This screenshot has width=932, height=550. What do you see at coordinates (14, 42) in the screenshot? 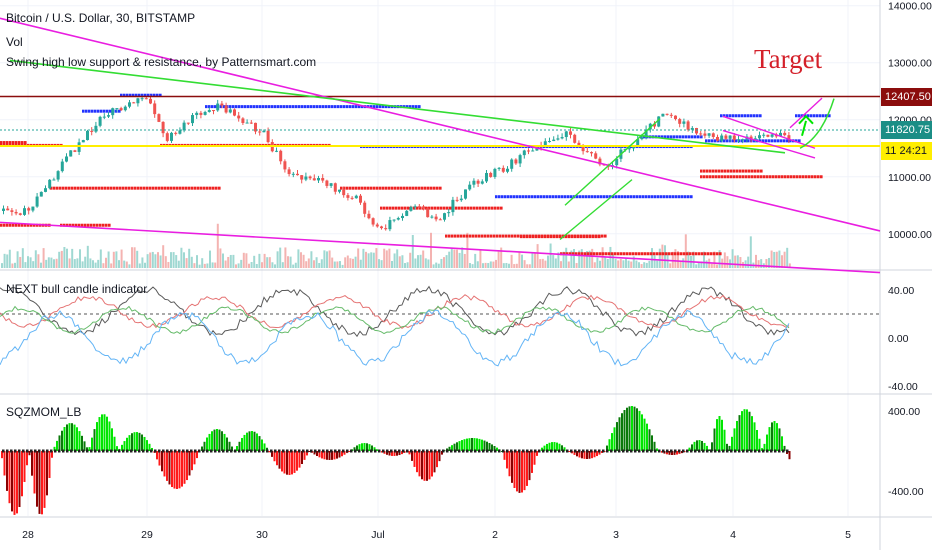
I see `volume-legend: Vol` at bounding box center [14, 42].